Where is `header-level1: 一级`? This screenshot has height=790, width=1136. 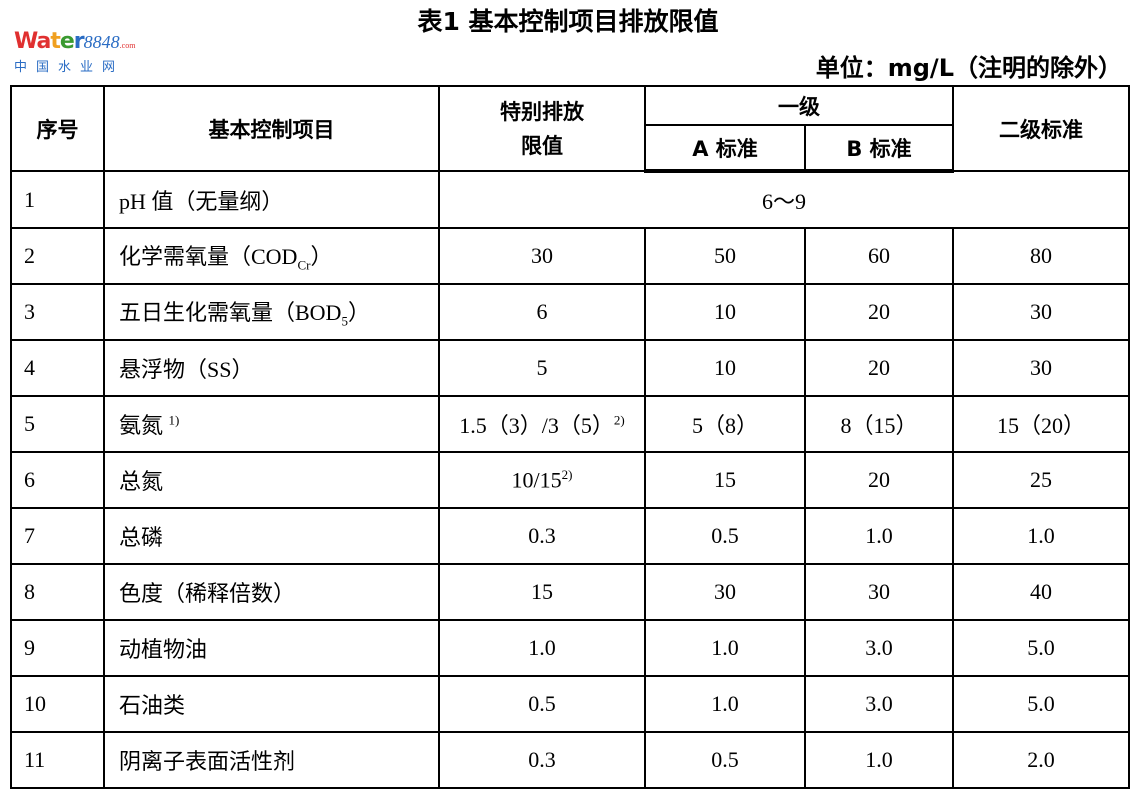
header-level1: 一级 is located at coordinates (799, 105).